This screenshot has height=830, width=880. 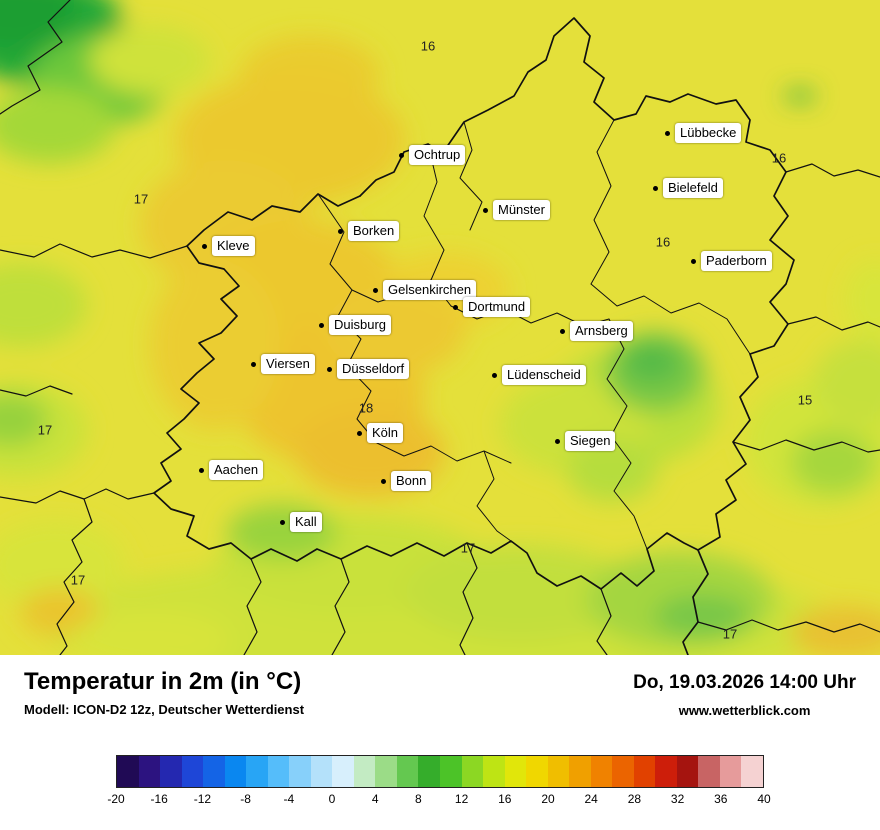 What do you see at coordinates (373, 369) in the screenshot?
I see `city-label: Düsseldorf` at bounding box center [373, 369].